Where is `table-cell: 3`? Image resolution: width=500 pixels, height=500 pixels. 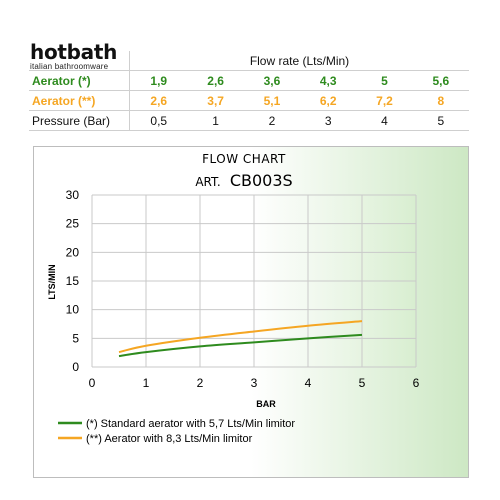 table-cell: 3 is located at coordinates (328, 120).